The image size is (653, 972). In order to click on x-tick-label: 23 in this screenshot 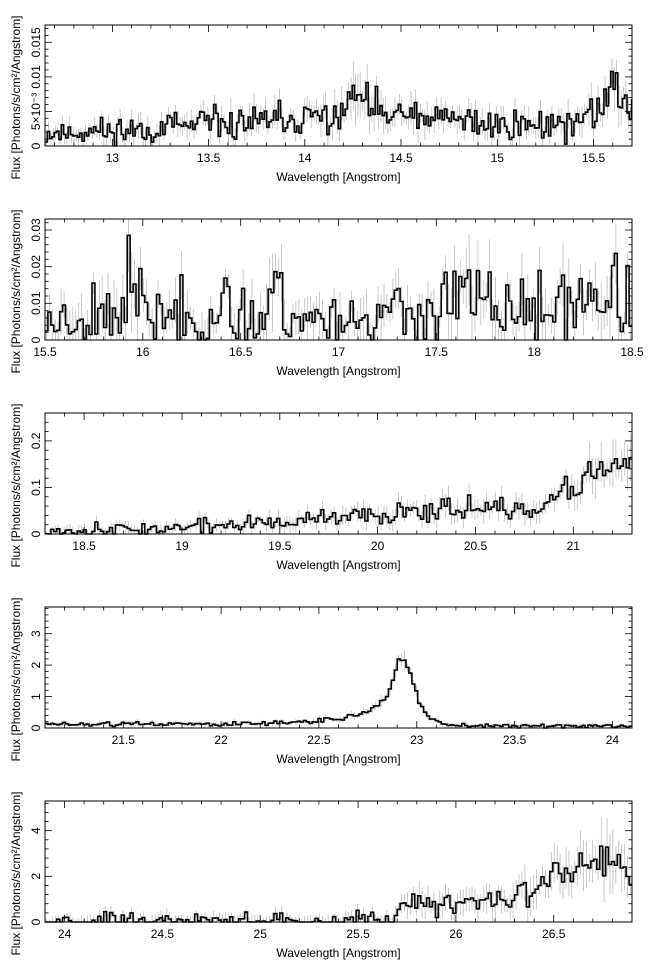, I will do `click(417, 740)`.